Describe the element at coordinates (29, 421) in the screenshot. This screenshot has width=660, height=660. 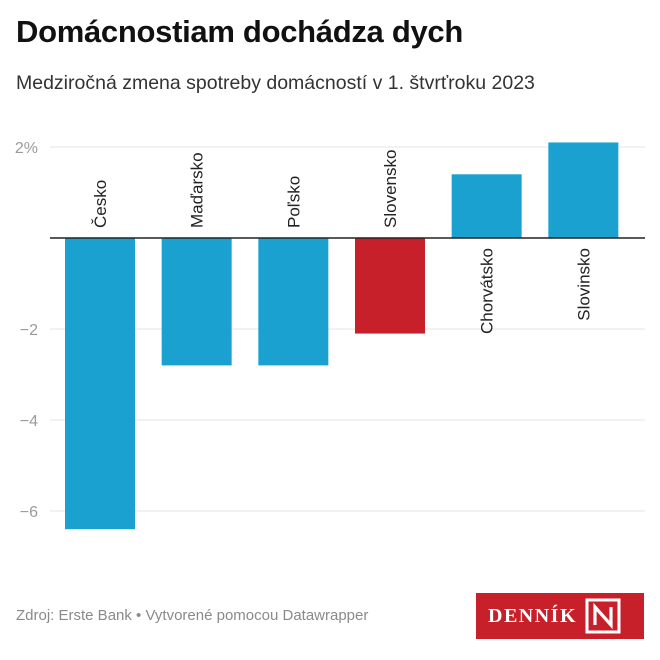
I see `y-tick-label: −4` at that location.